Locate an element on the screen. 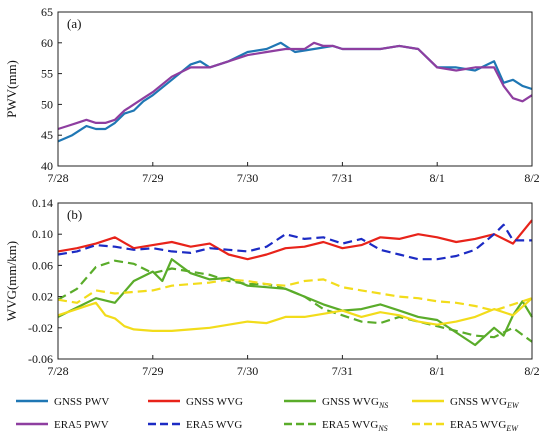 Image resolution: width=550 pixels, height=442 pixels. y-tick-label: 60 is located at coordinates (47, 43).